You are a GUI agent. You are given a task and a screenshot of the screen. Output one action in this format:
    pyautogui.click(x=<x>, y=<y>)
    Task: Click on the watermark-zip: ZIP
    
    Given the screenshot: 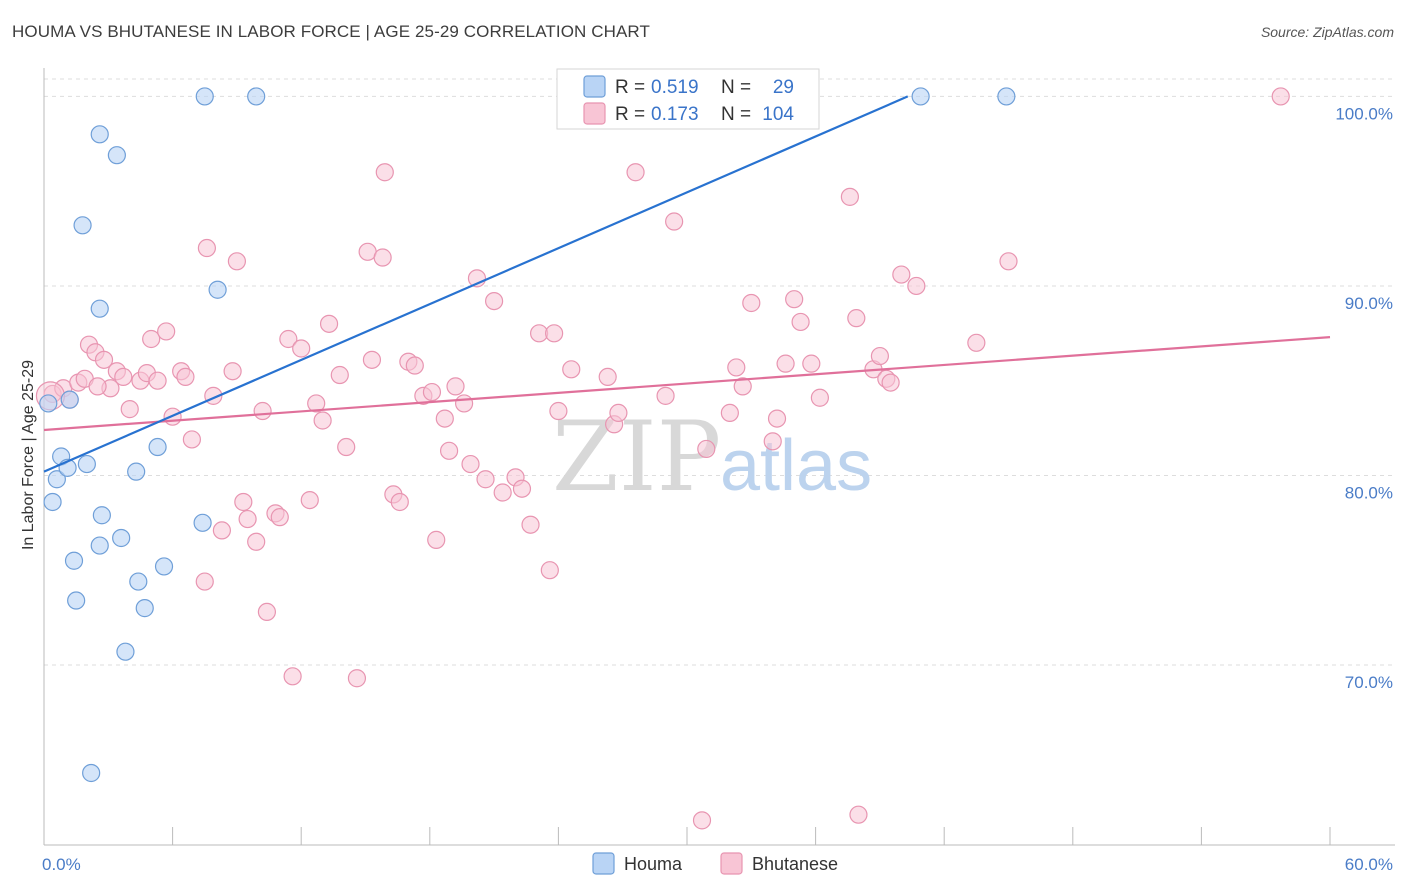 What is the action you would take?
    pyautogui.click(x=636, y=457)
    